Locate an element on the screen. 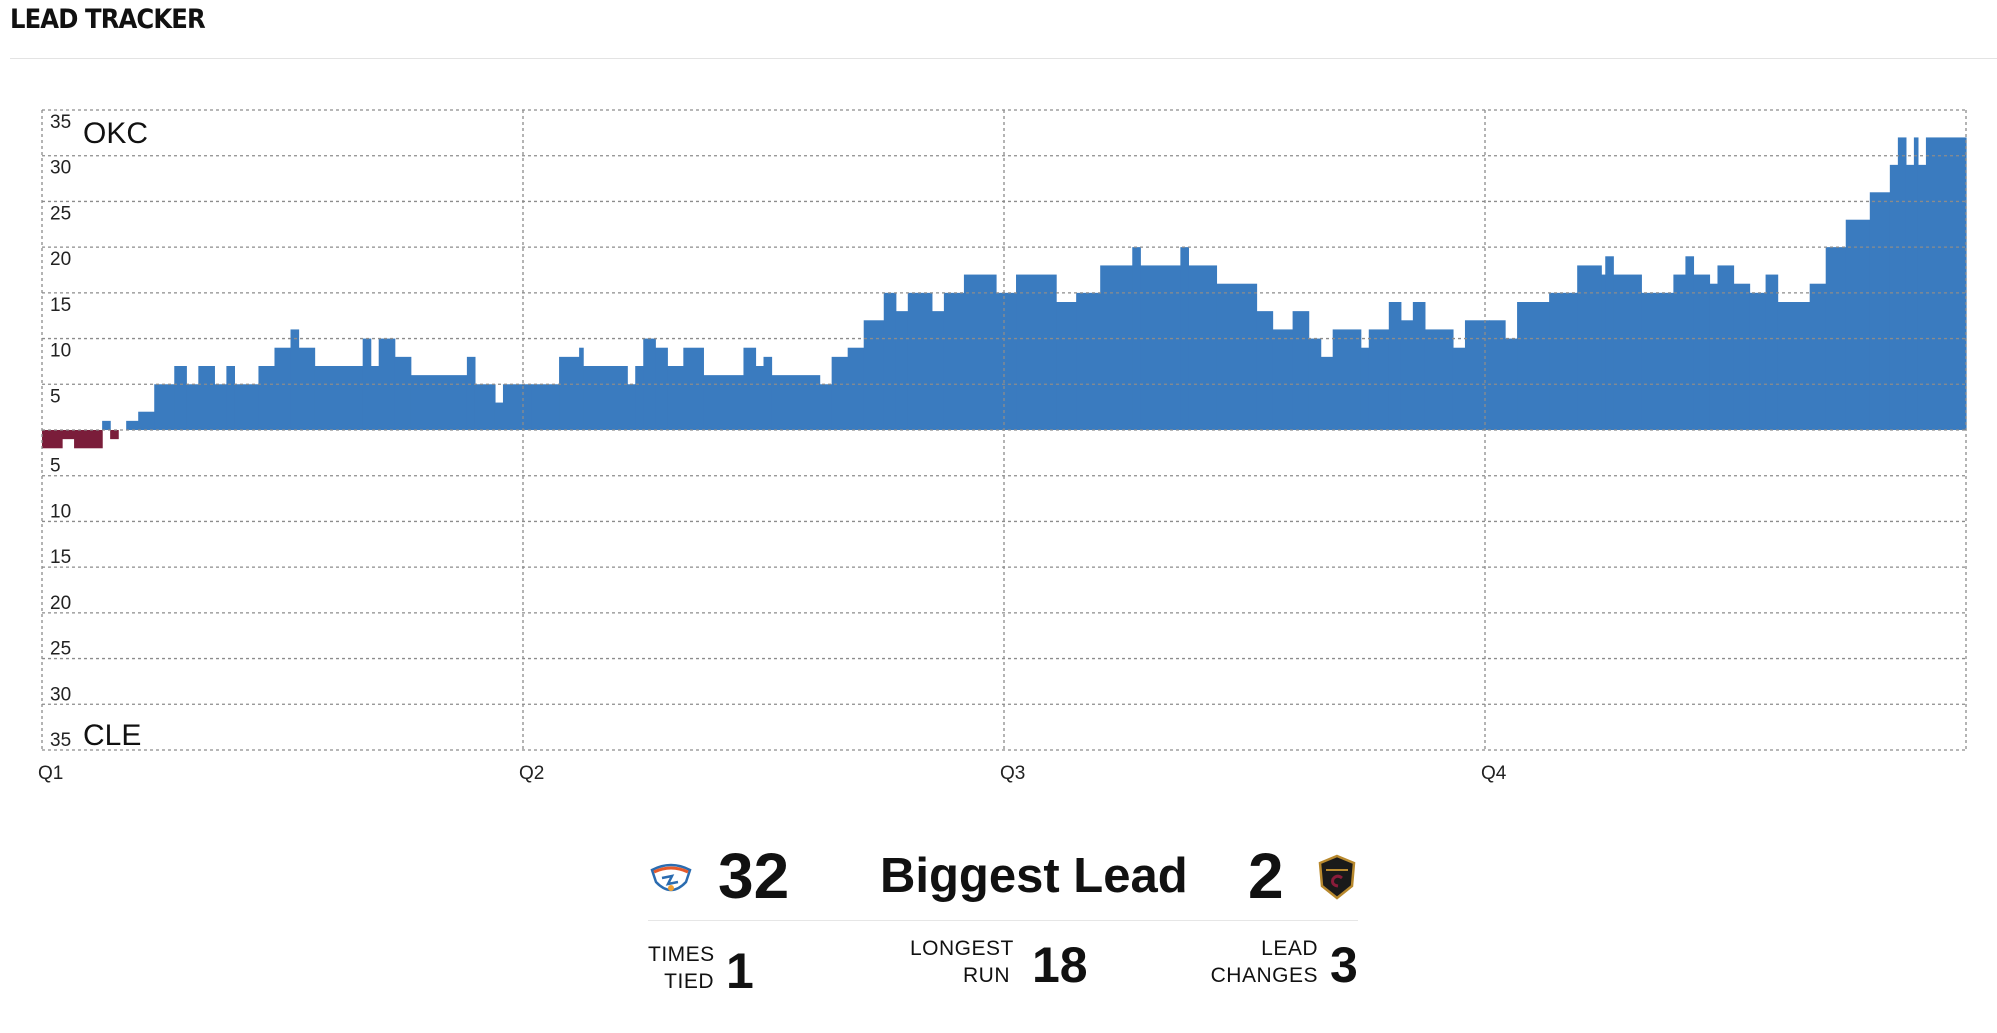 This screenshot has width=1997, height=1033. page-title: LEAD TRACKER is located at coordinates (108, 19).